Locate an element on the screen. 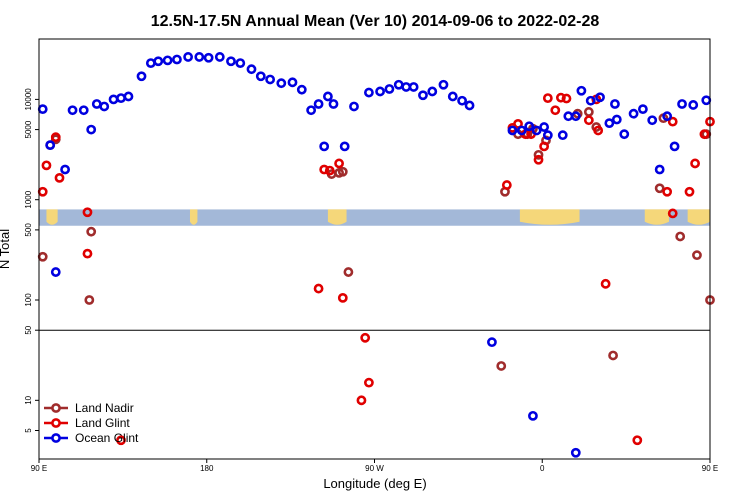 This screenshot has height=500, width=750. y-tick-label: 10000 is located at coordinates (28, 99).